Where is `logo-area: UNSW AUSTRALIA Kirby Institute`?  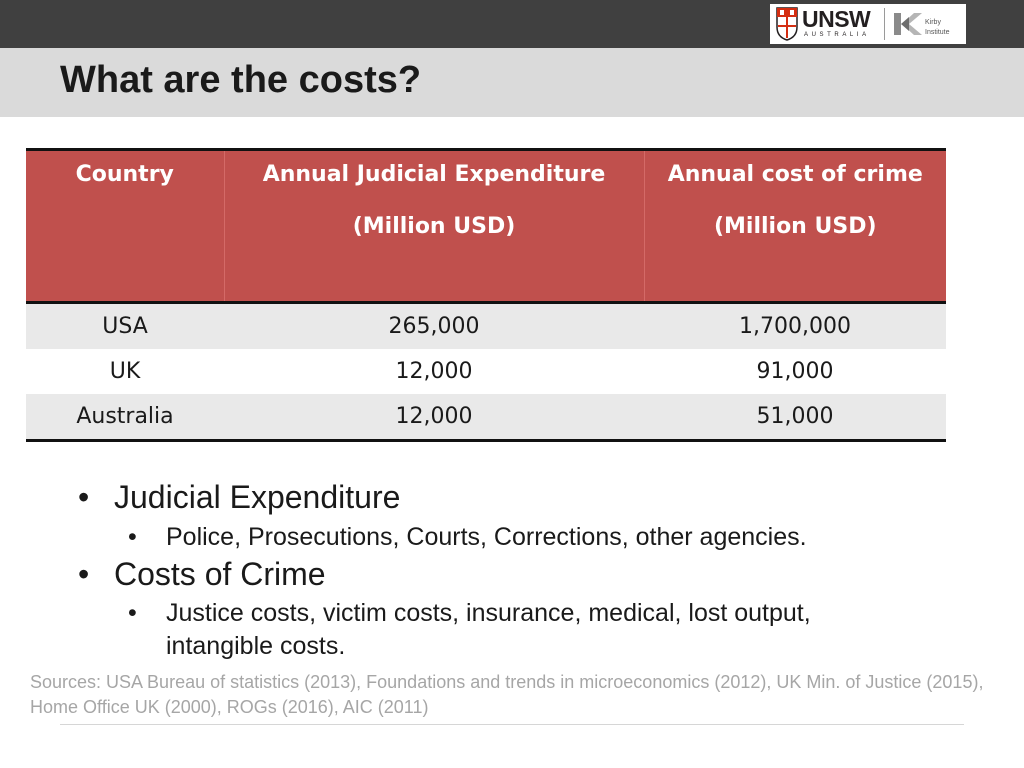 logo-area: UNSW AUSTRALIA Kirby Institute is located at coordinates (868, 24).